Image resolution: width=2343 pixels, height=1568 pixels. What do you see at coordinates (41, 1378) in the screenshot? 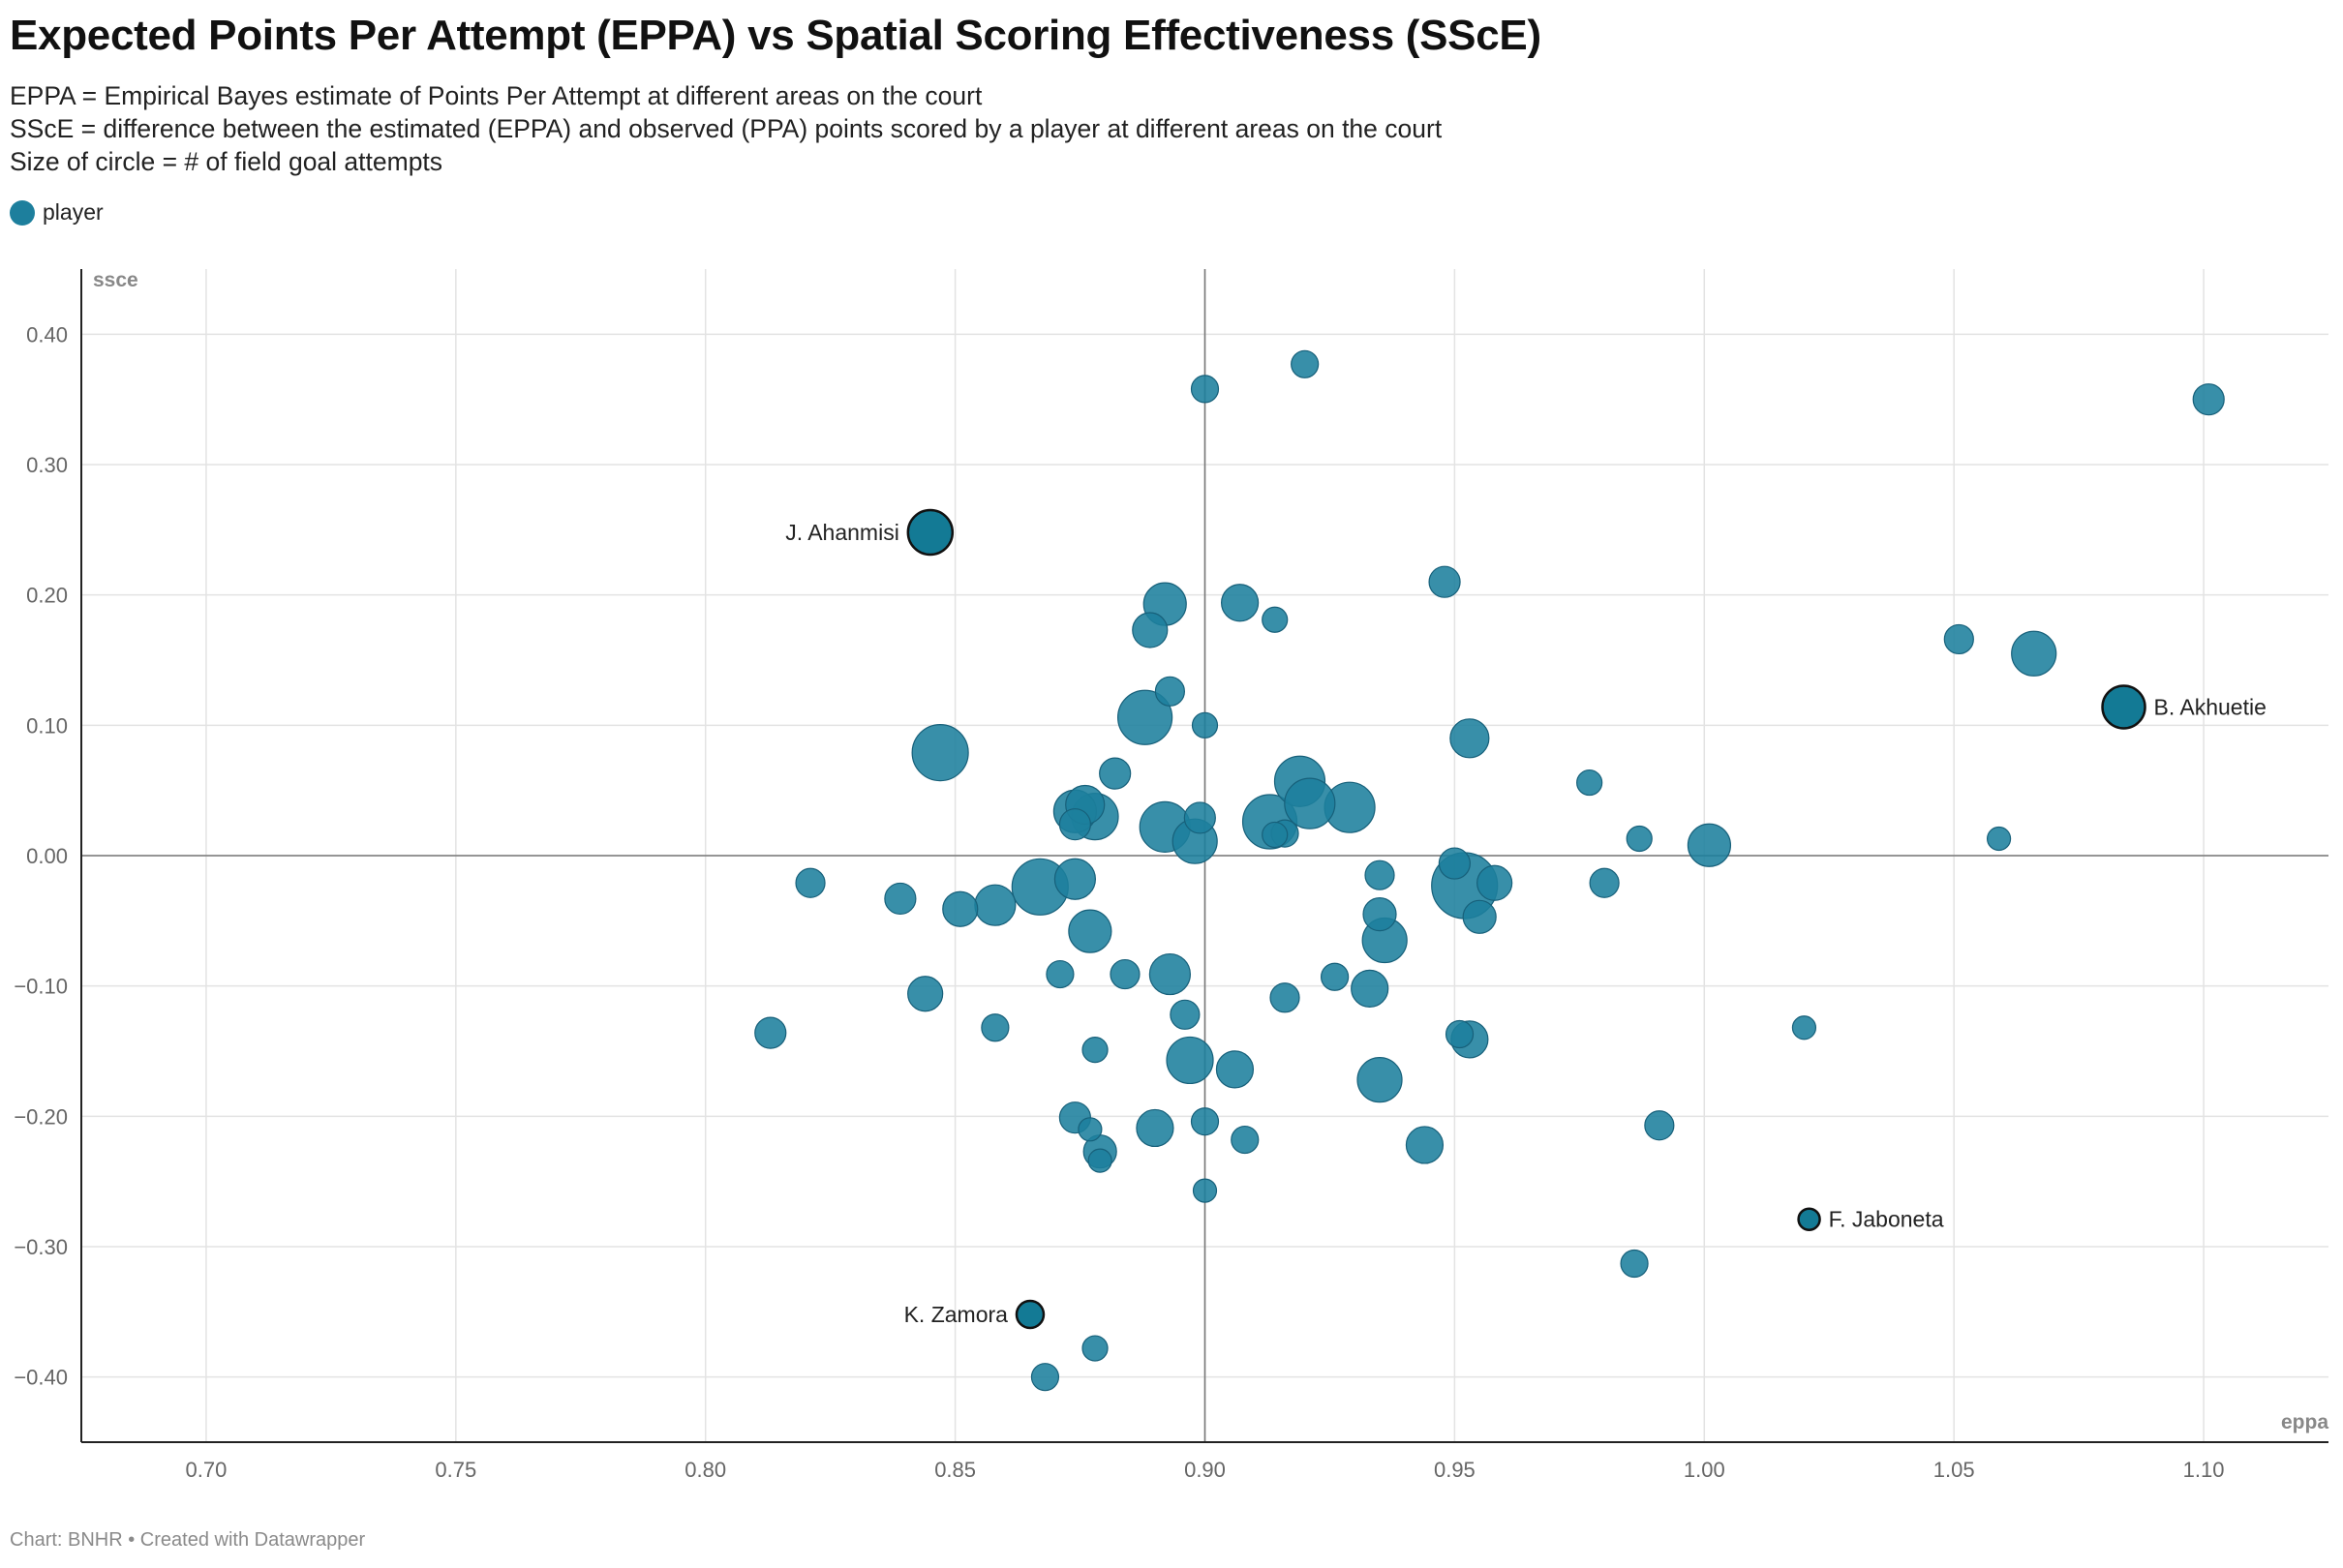
I see `y-tick-label: −0.40` at bounding box center [41, 1378].